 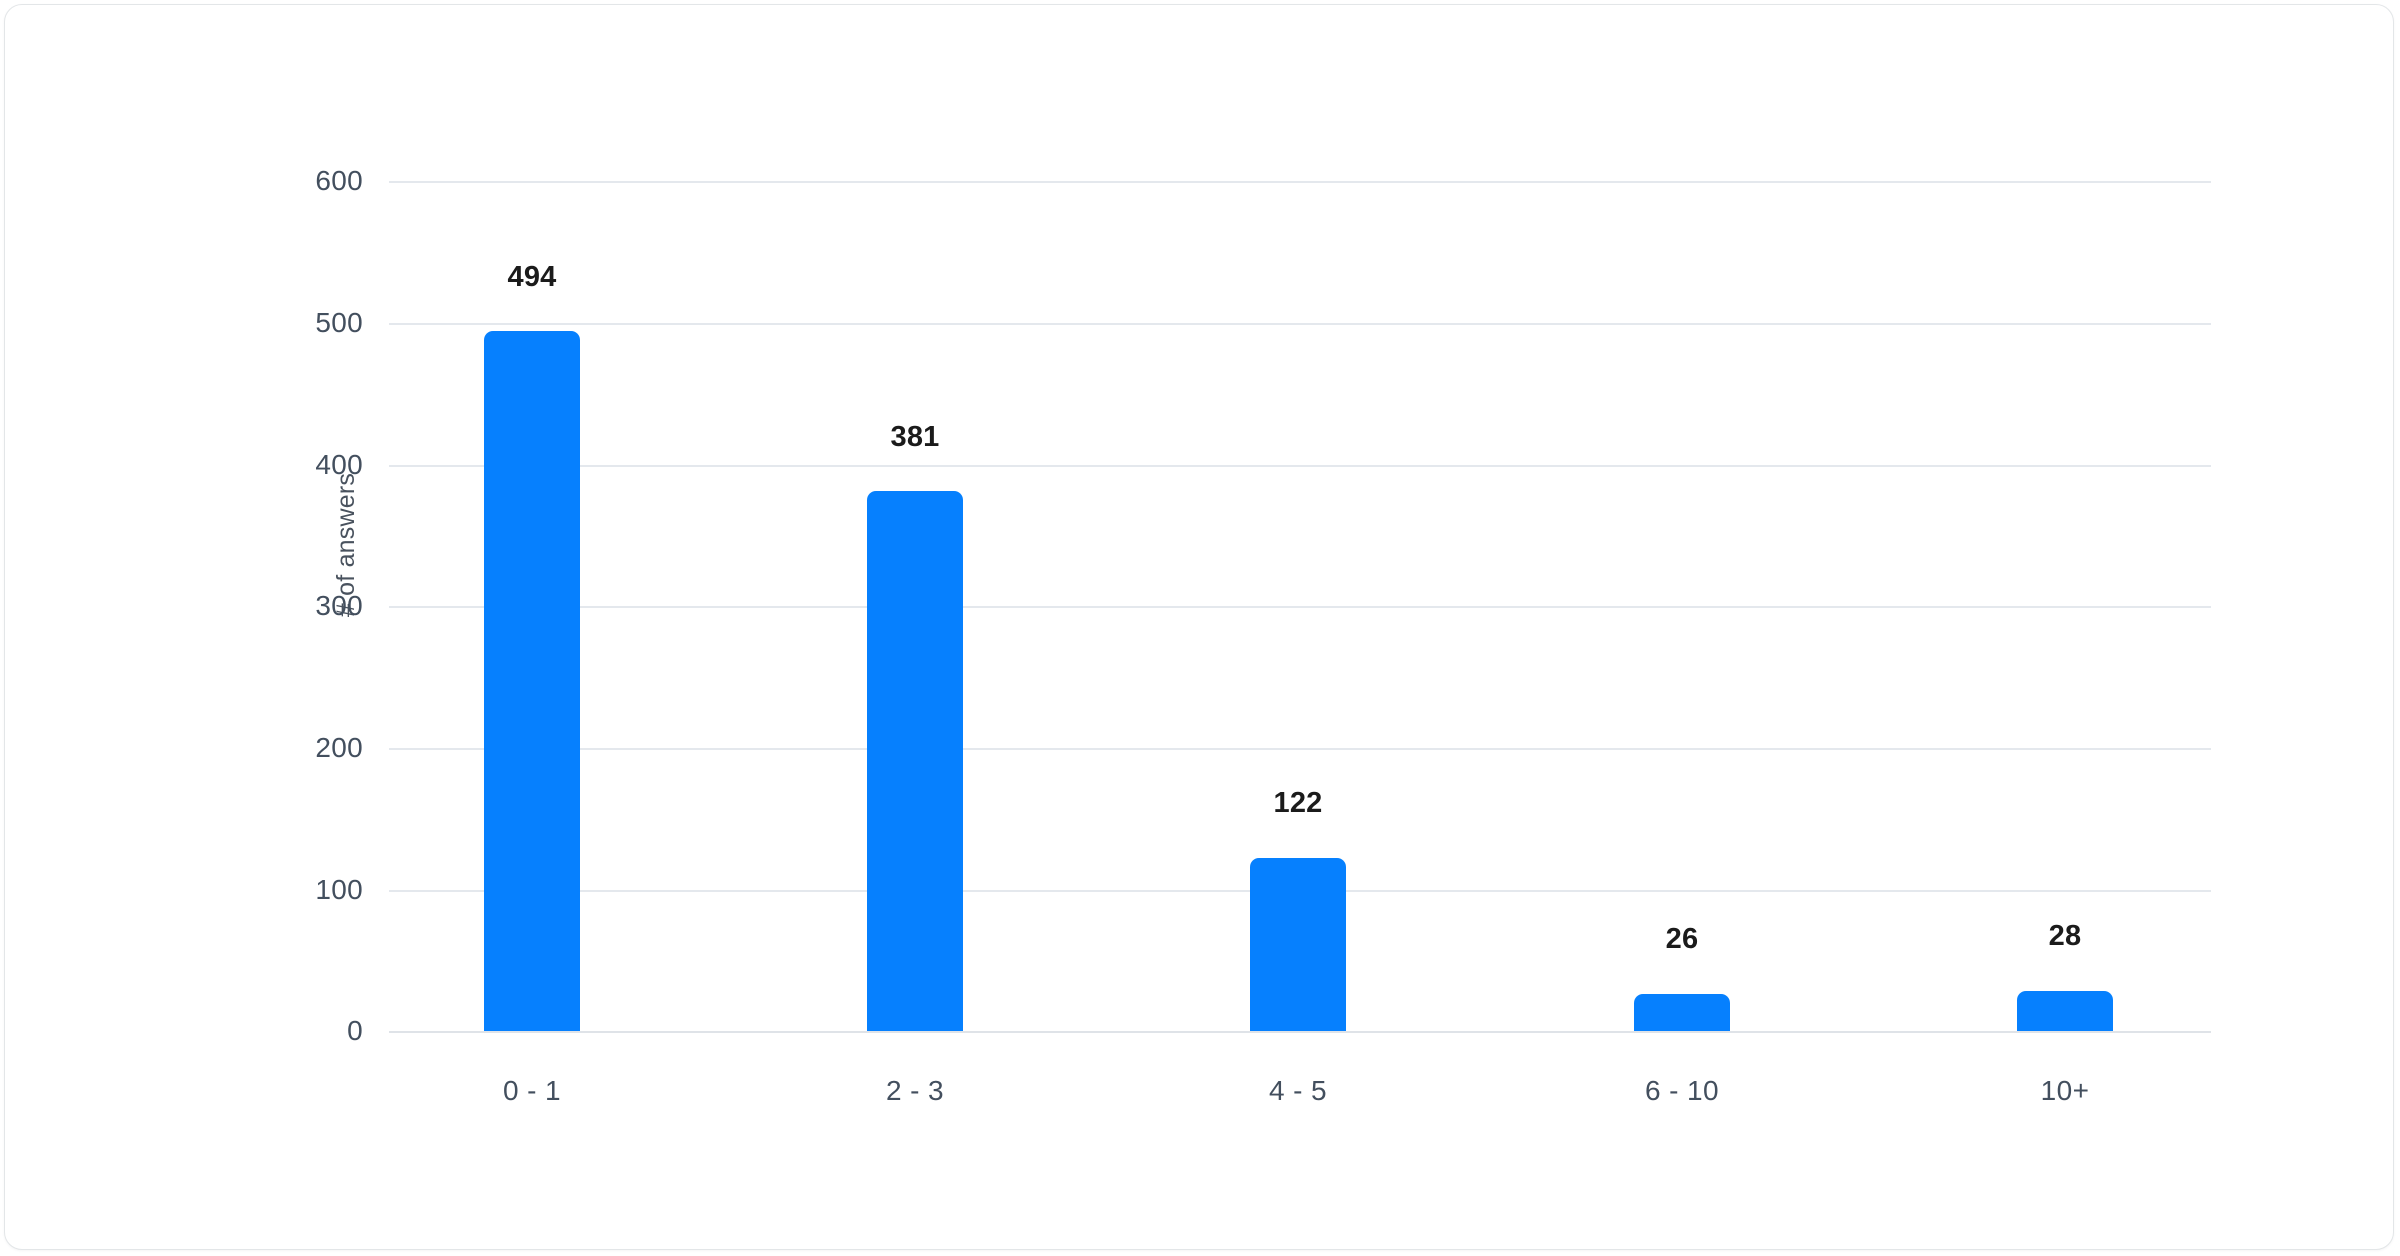 What do you see at coordinates (915, 437) in the screenshot?
I see `bar-value-label-2-3: 381` at bounding box center [915, 437].